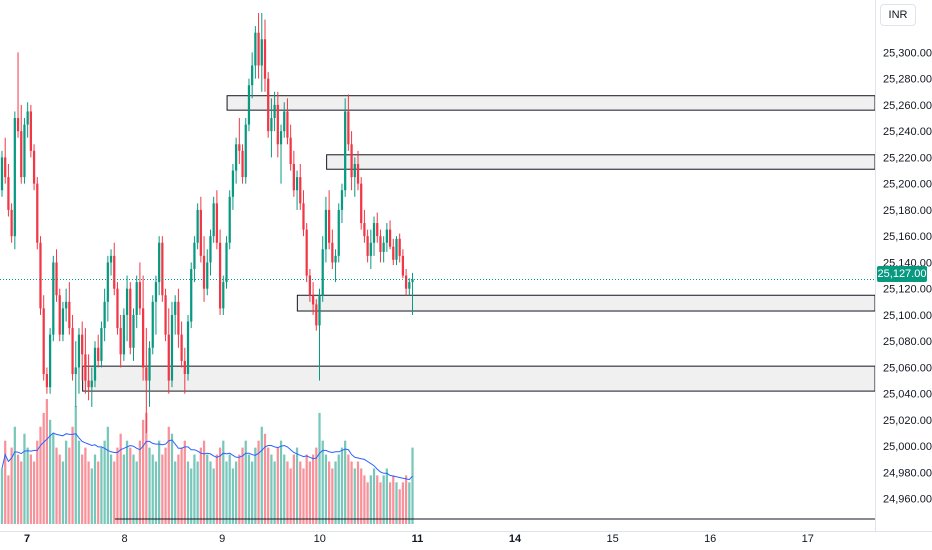  I want to click on price-tick-label: 25,280.00, so click(907, 80).